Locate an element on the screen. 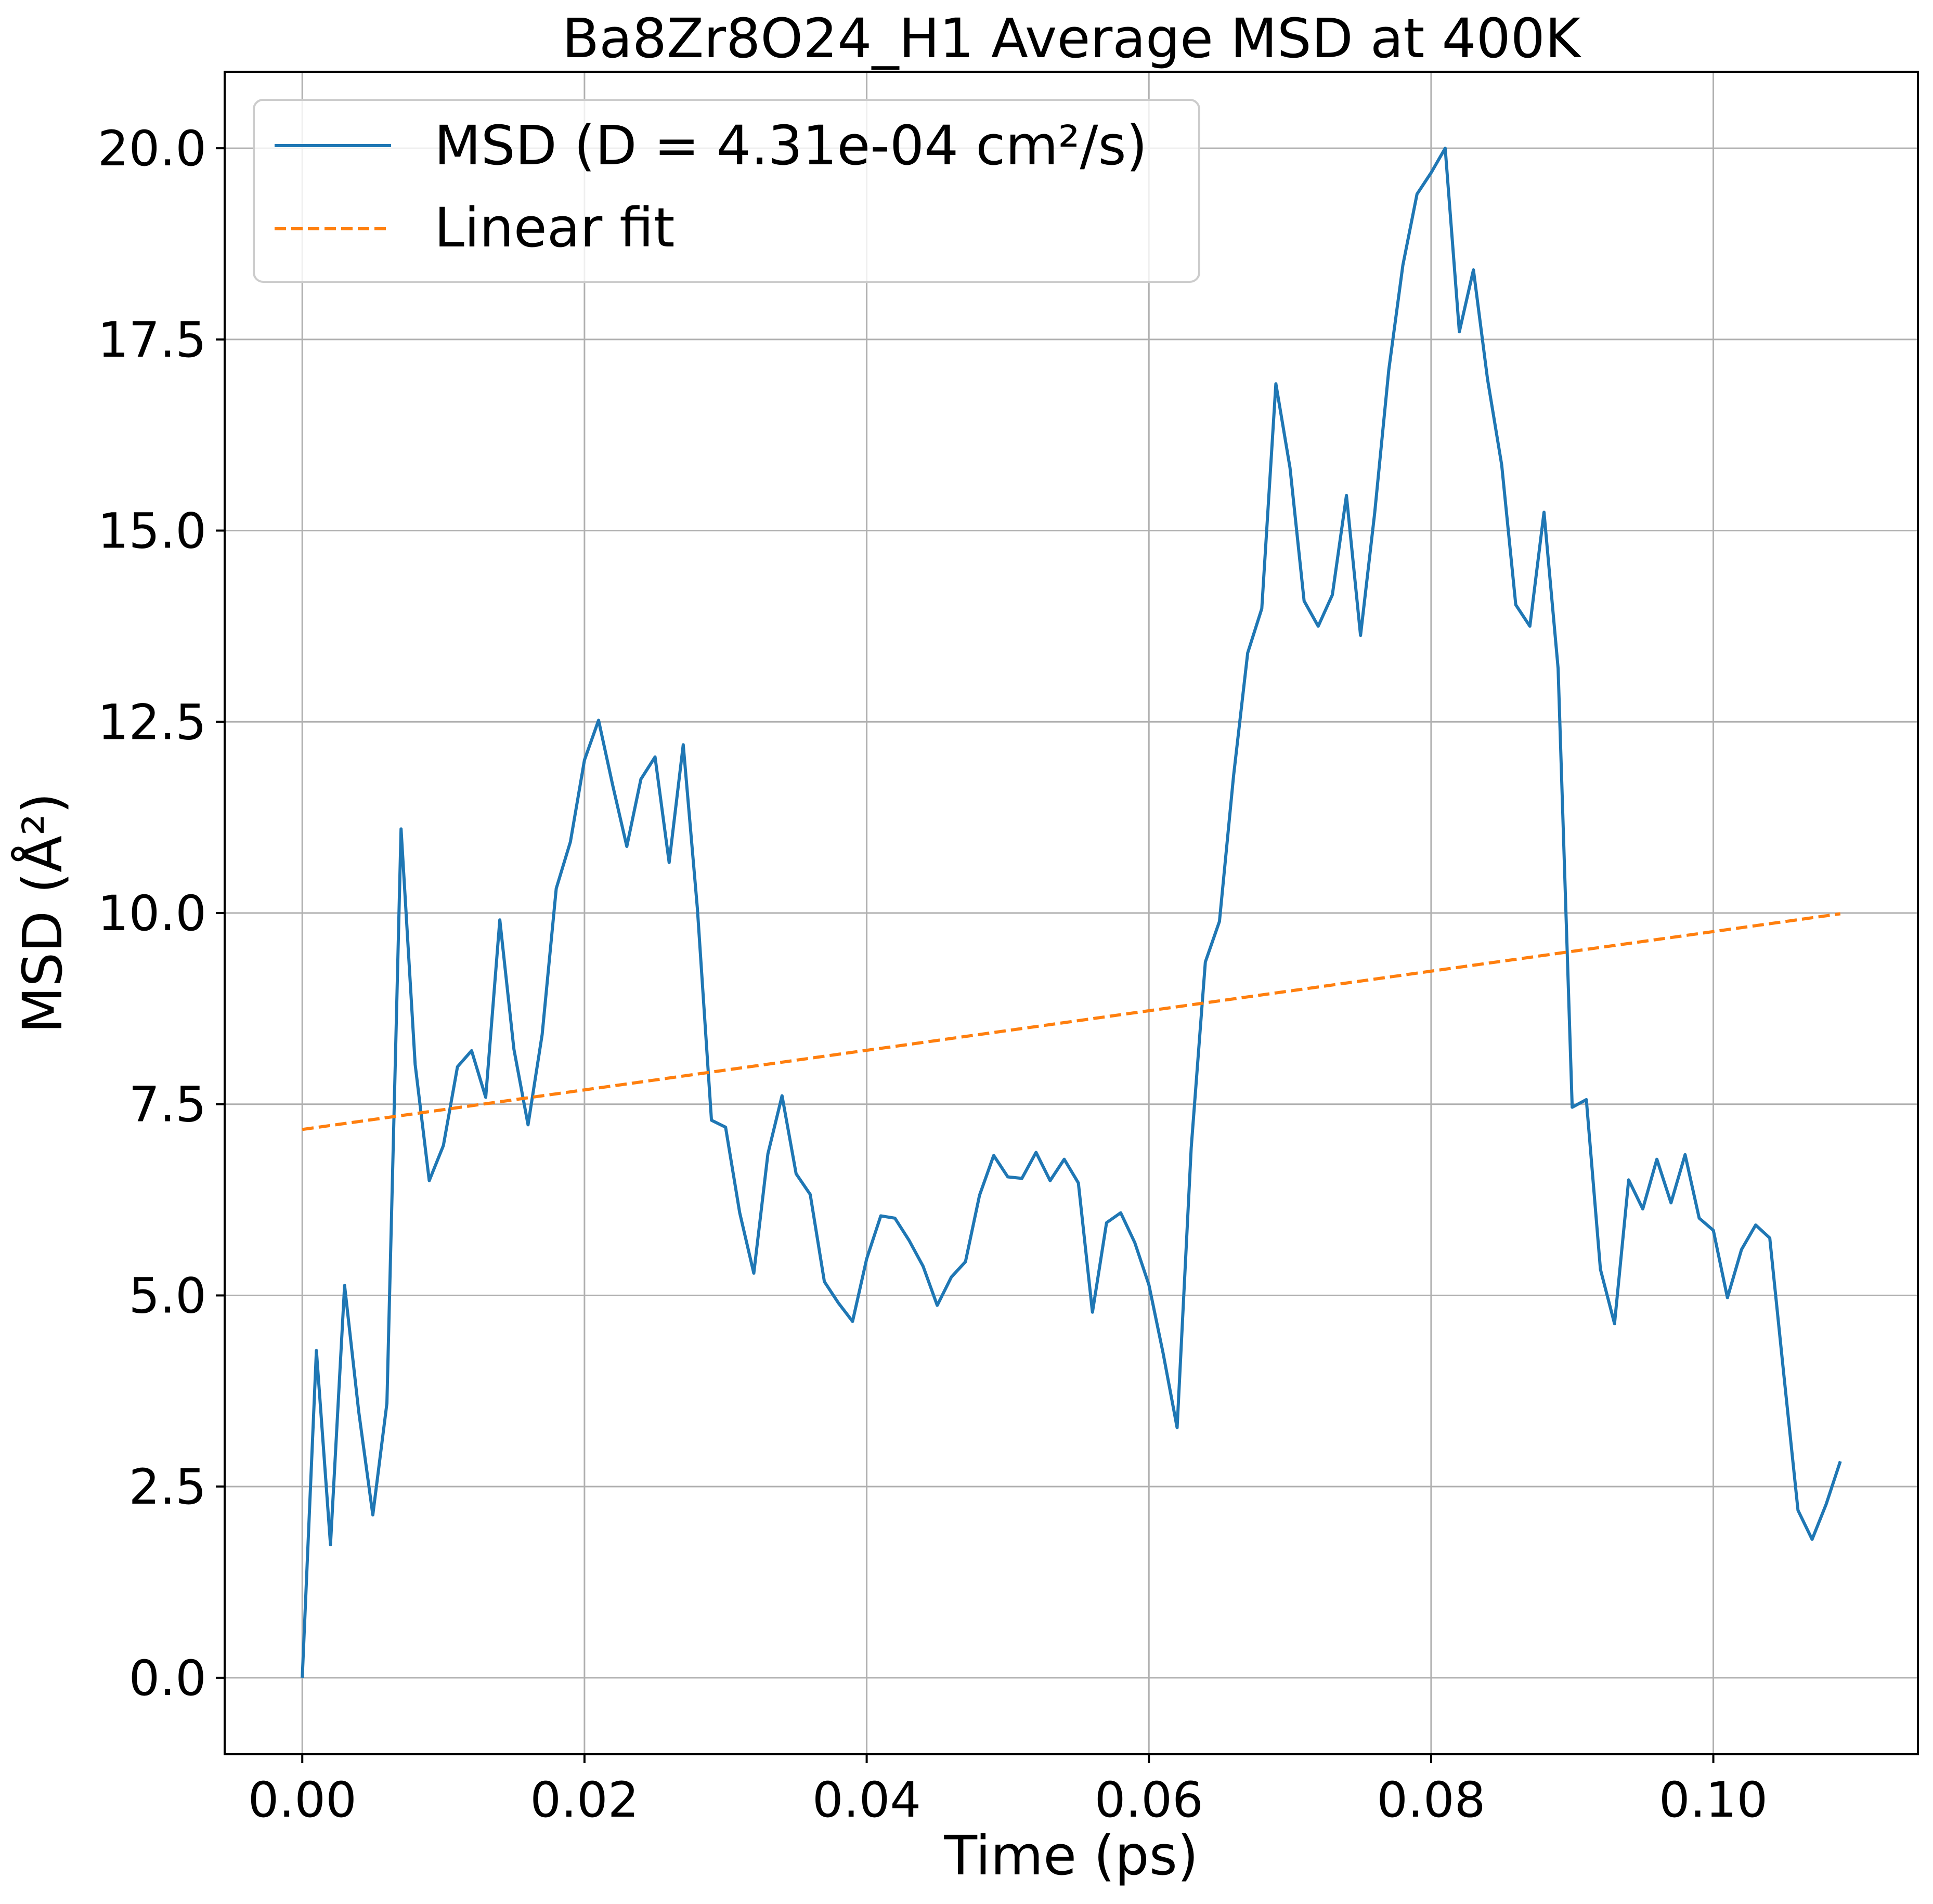 This screenshot has width=1933, height=1904. y-axis-label: MSD (Å²) is located at coordinates (42, 913).